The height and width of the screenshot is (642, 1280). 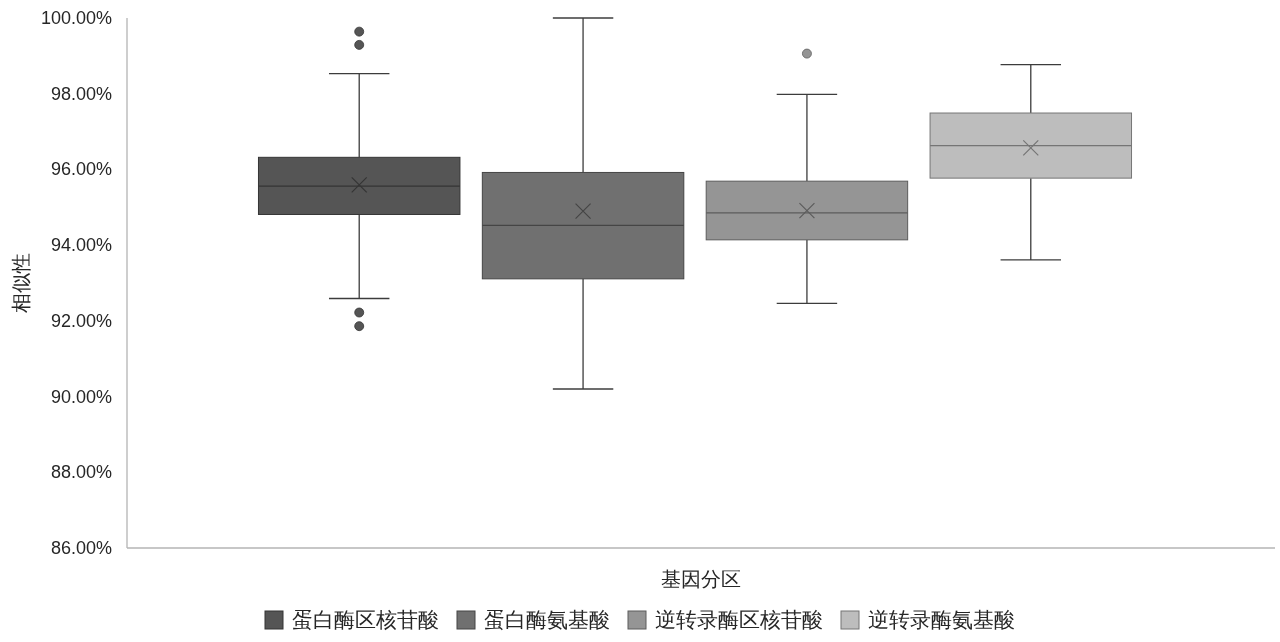 What do you see at coordinates (81, 93) in the screenshot?
I see `y-tick-label: 98.00%` at bounding box center [81, 93].